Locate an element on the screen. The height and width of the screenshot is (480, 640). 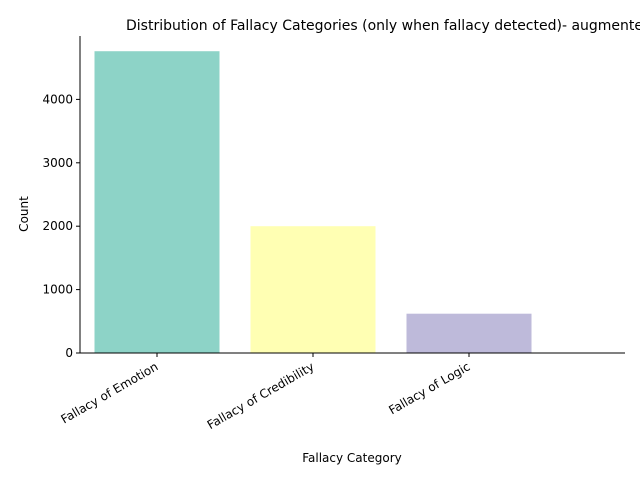
x-tick-label-1: Fallacy of Credibility is located at coordinates (261, 395).